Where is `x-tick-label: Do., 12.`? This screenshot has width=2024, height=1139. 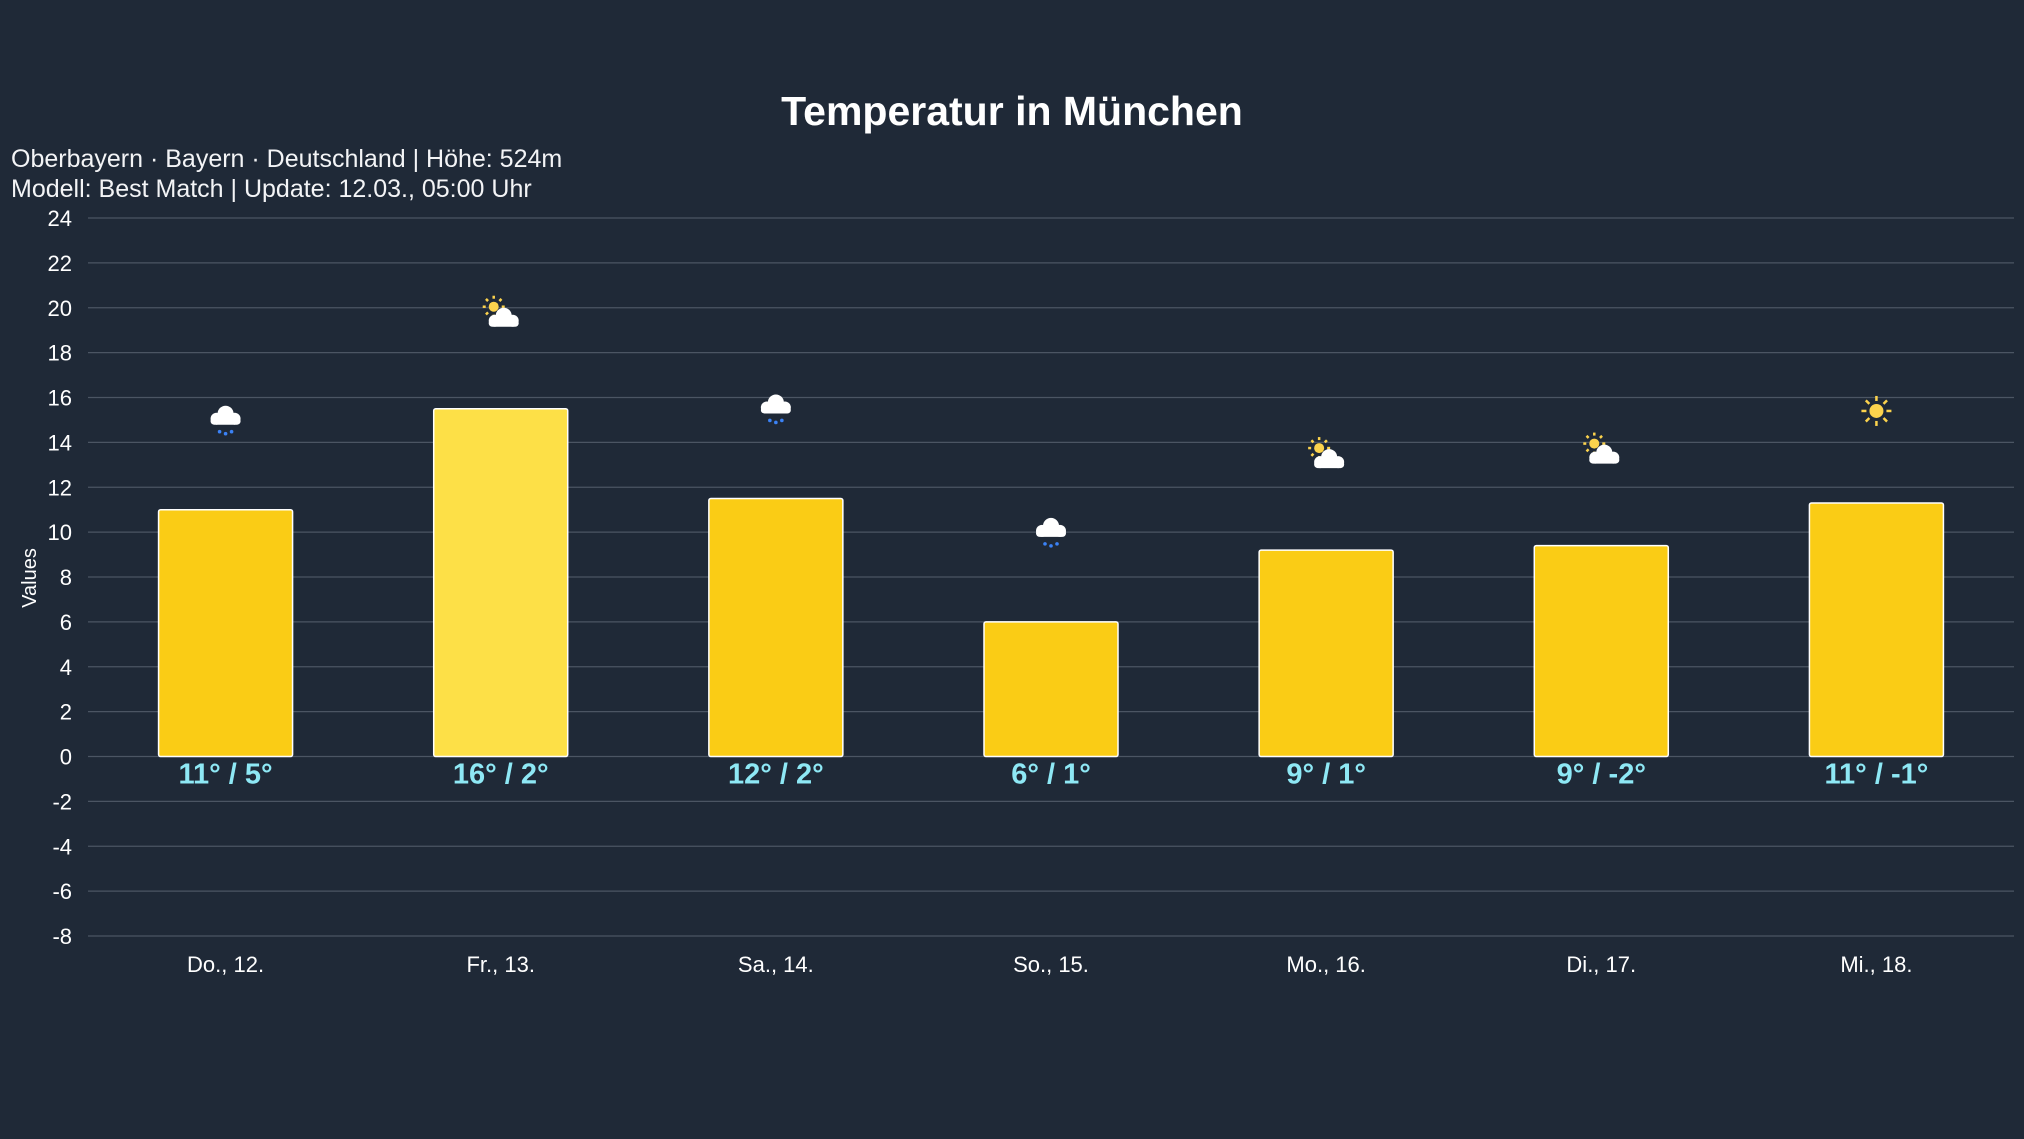 x-tick-label: Do., 12. is located at coordinates (225, 964).